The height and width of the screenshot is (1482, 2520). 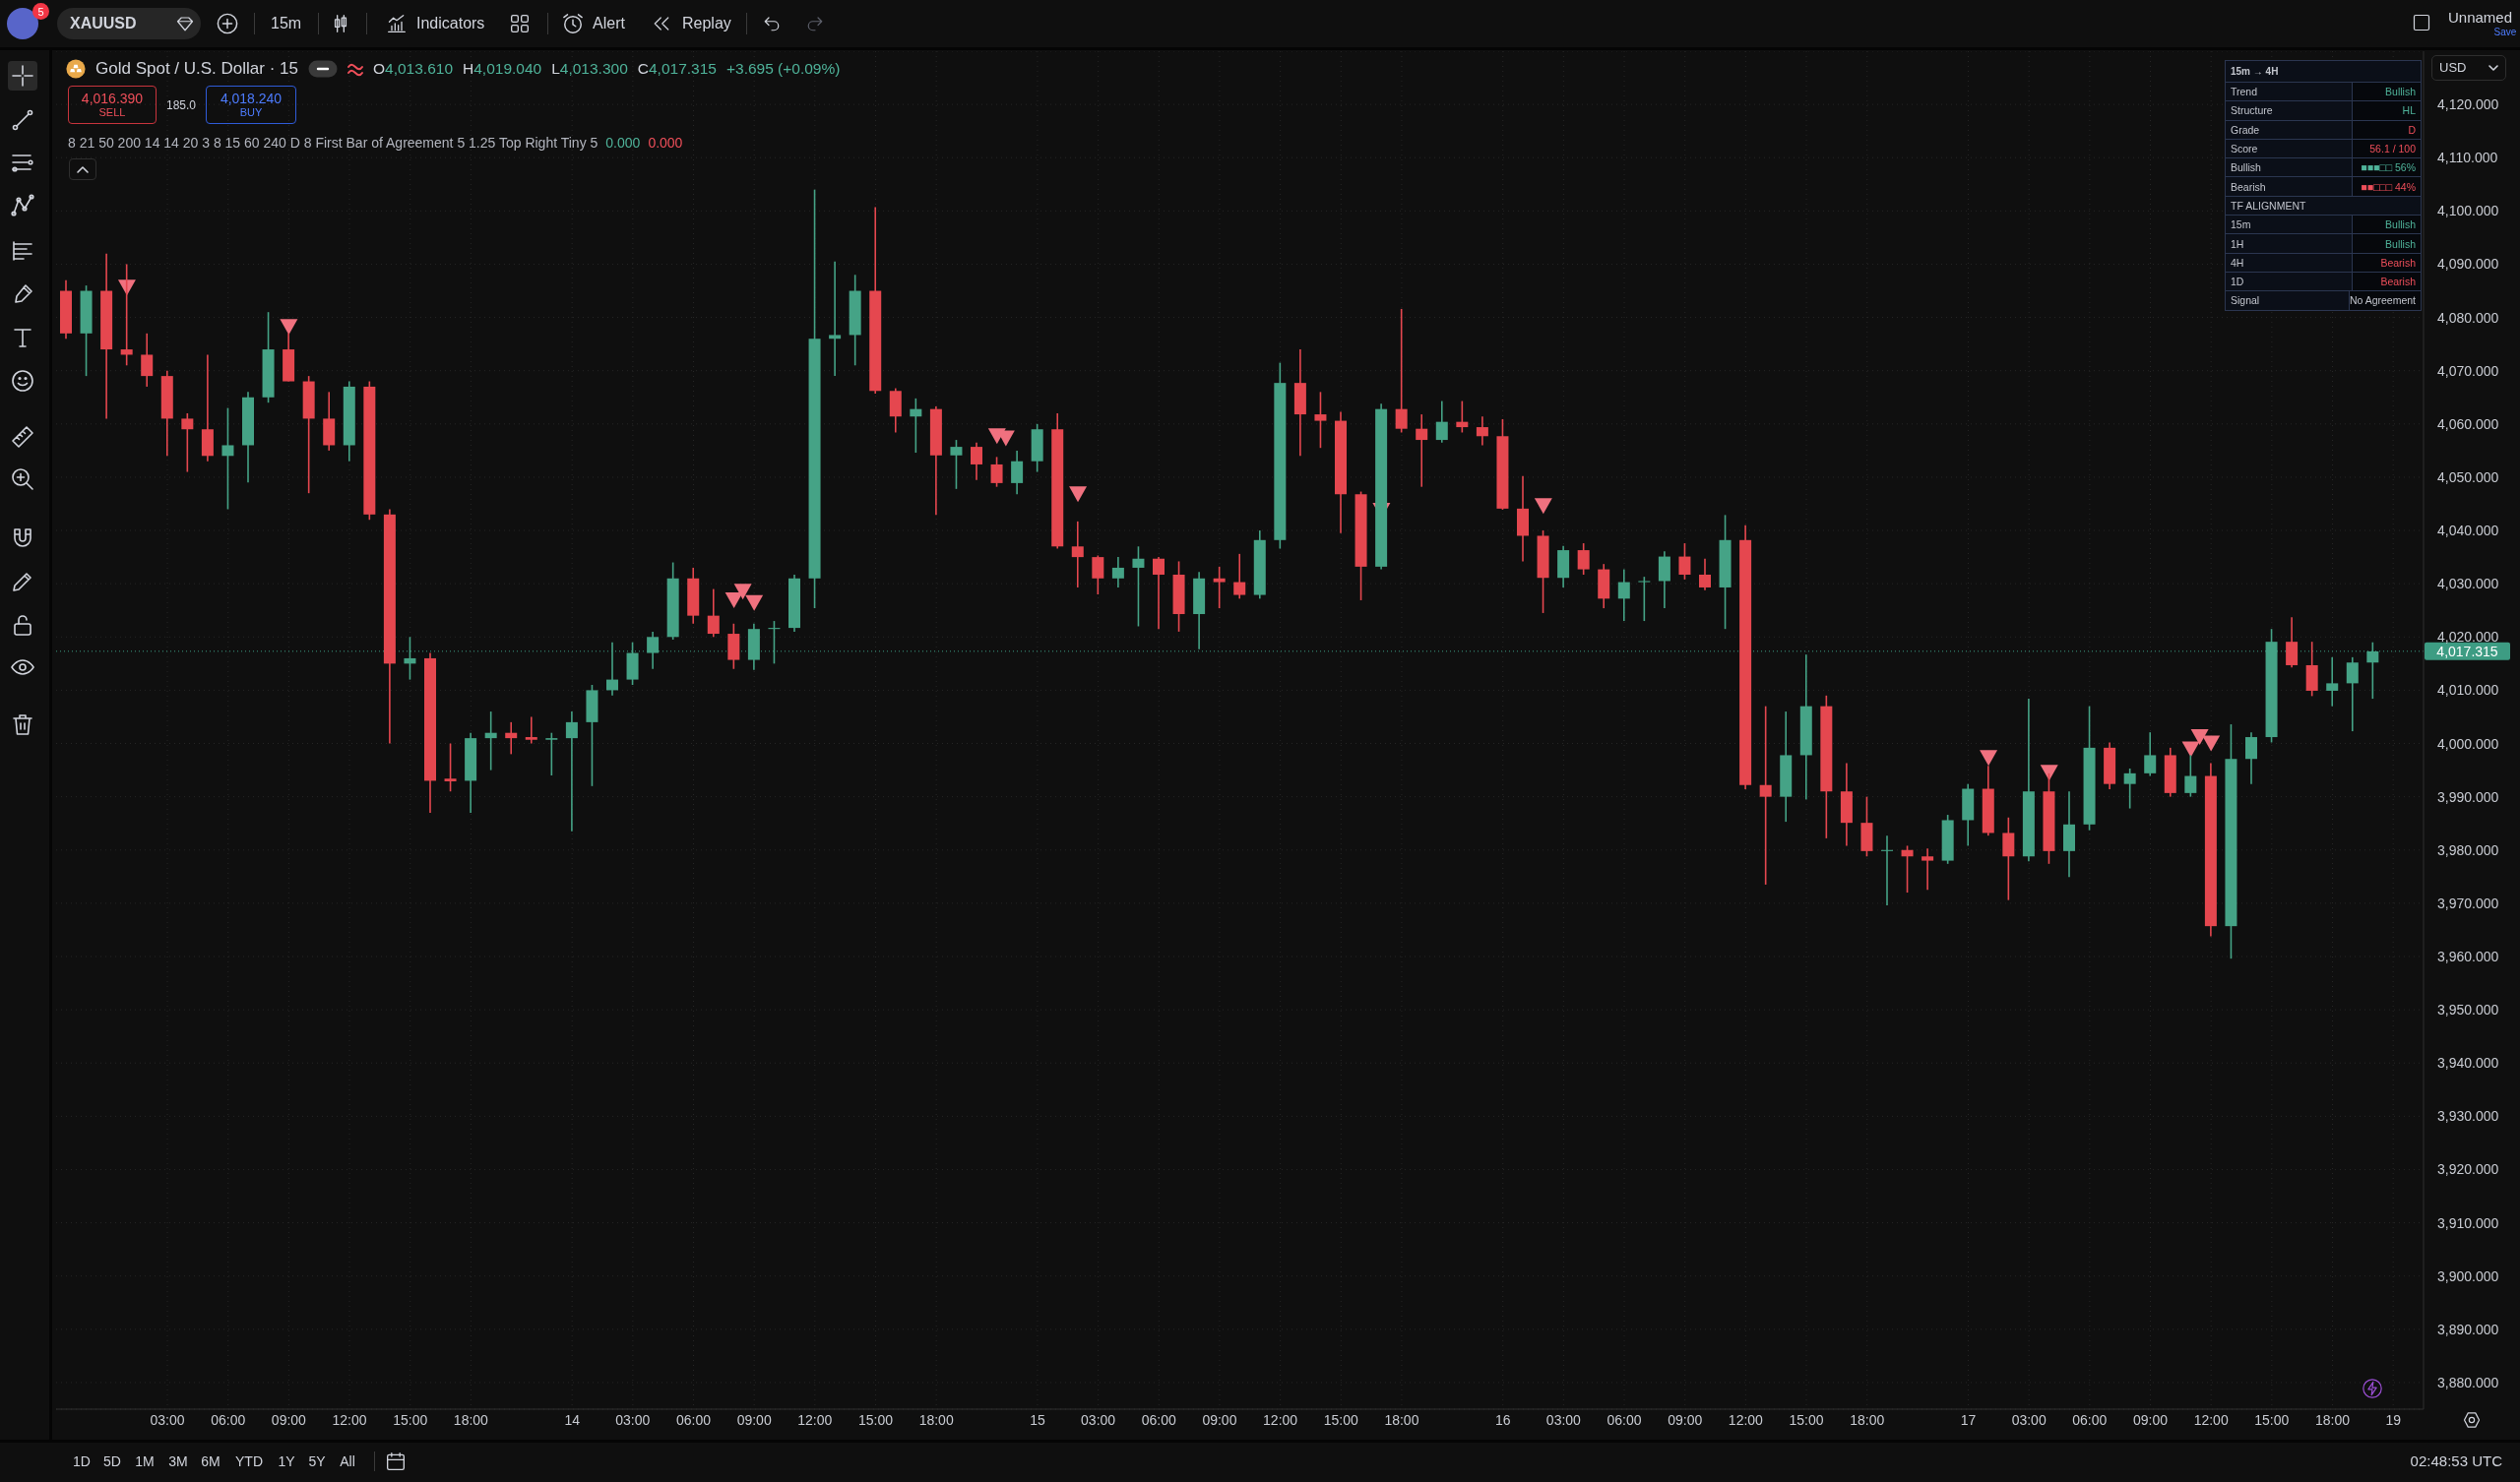 I want to click on y-tick-label: 4,100.000, so click(x=2468, y=211).